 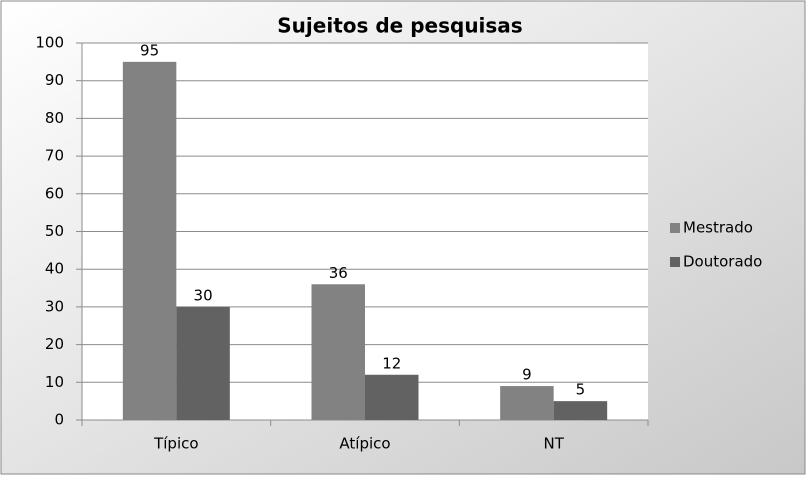 I want to click on y-tick-label: 20, so click(x=54, y=344).